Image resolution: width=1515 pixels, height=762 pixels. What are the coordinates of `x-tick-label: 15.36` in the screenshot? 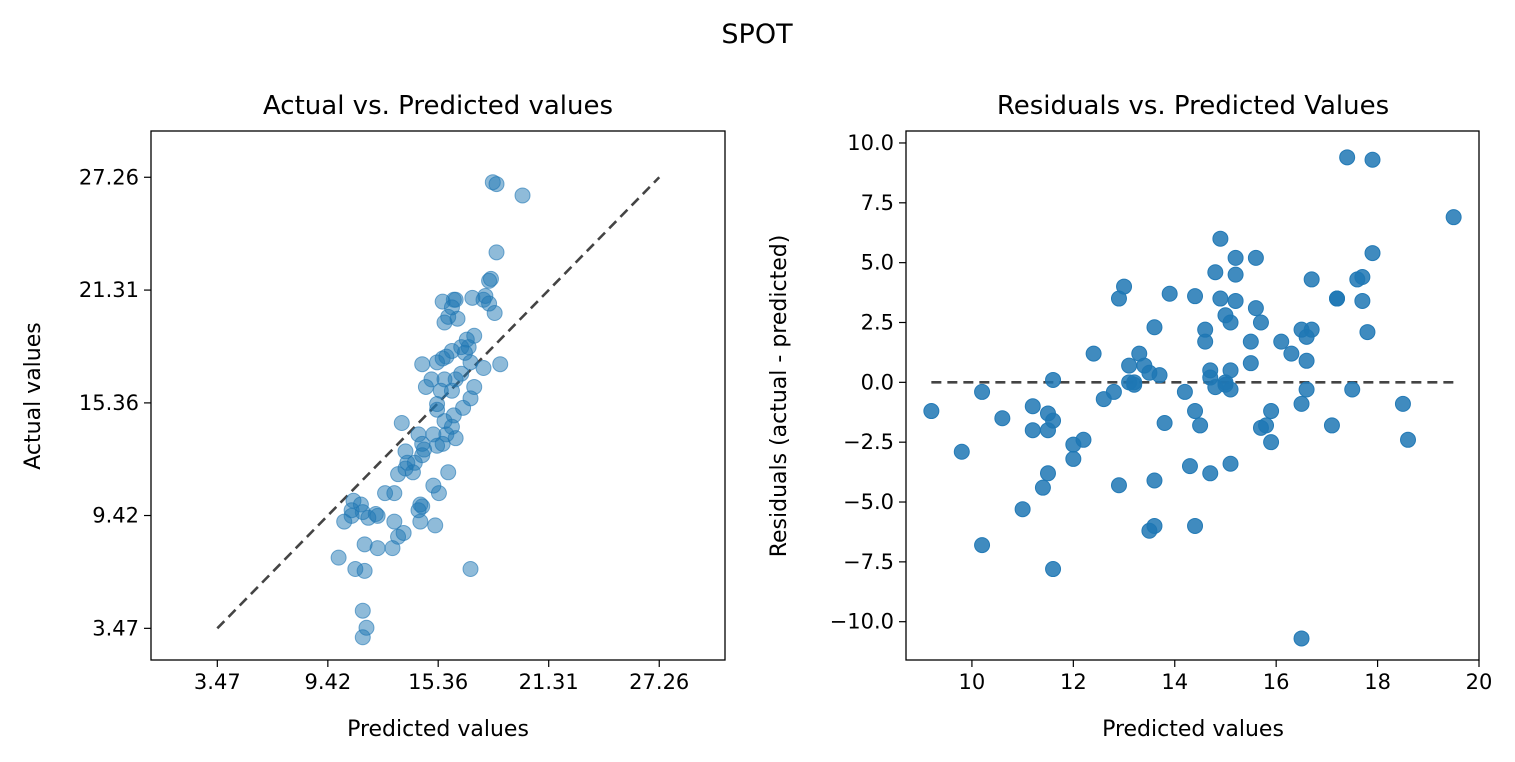 It's located at (438, 682).